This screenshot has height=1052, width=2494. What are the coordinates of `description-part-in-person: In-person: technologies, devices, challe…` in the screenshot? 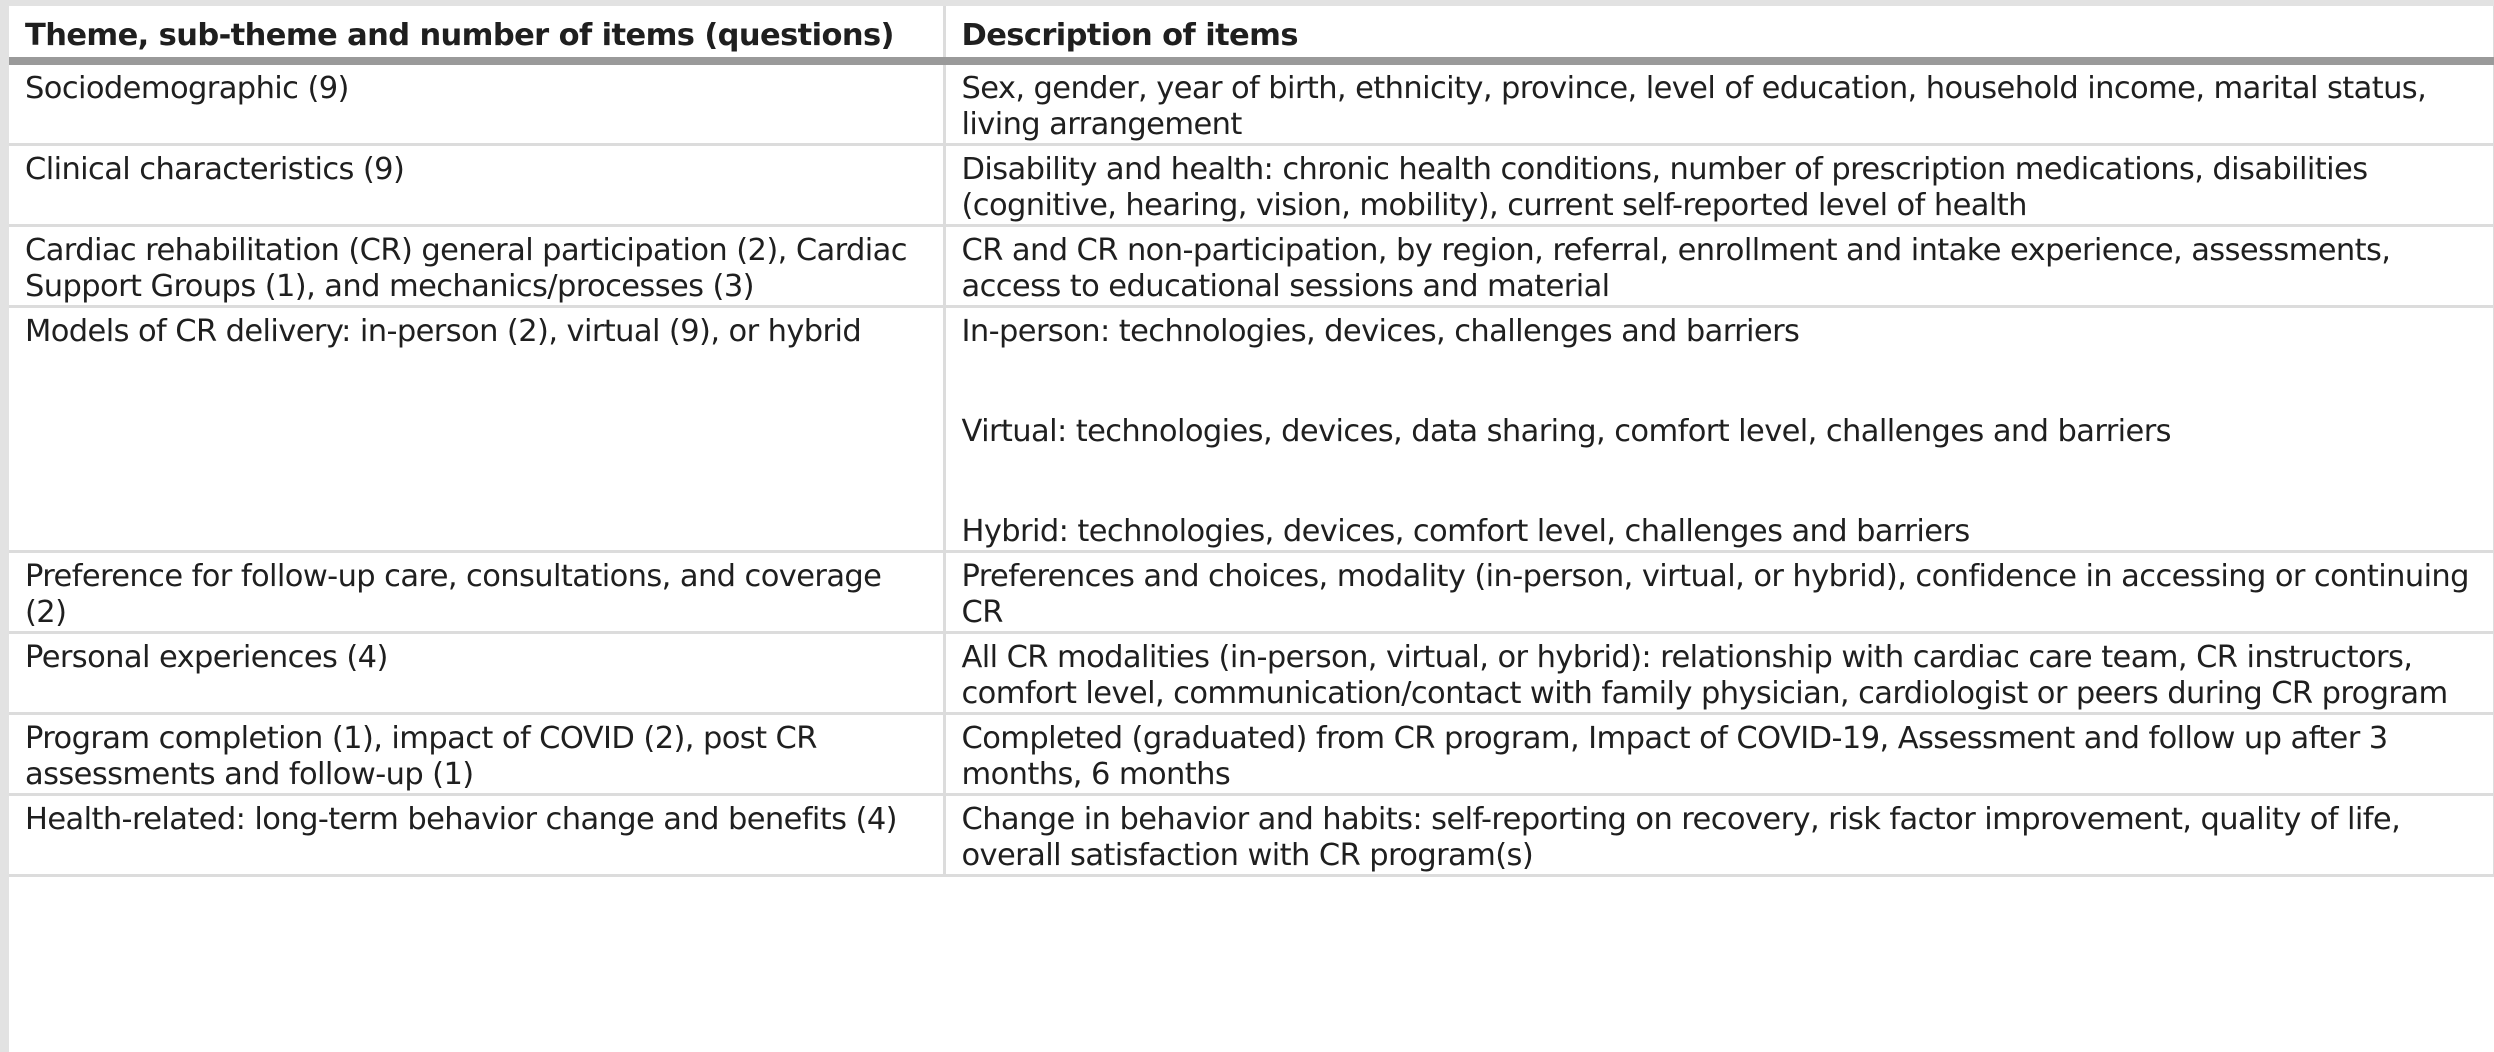 It's located at (1380, 331).